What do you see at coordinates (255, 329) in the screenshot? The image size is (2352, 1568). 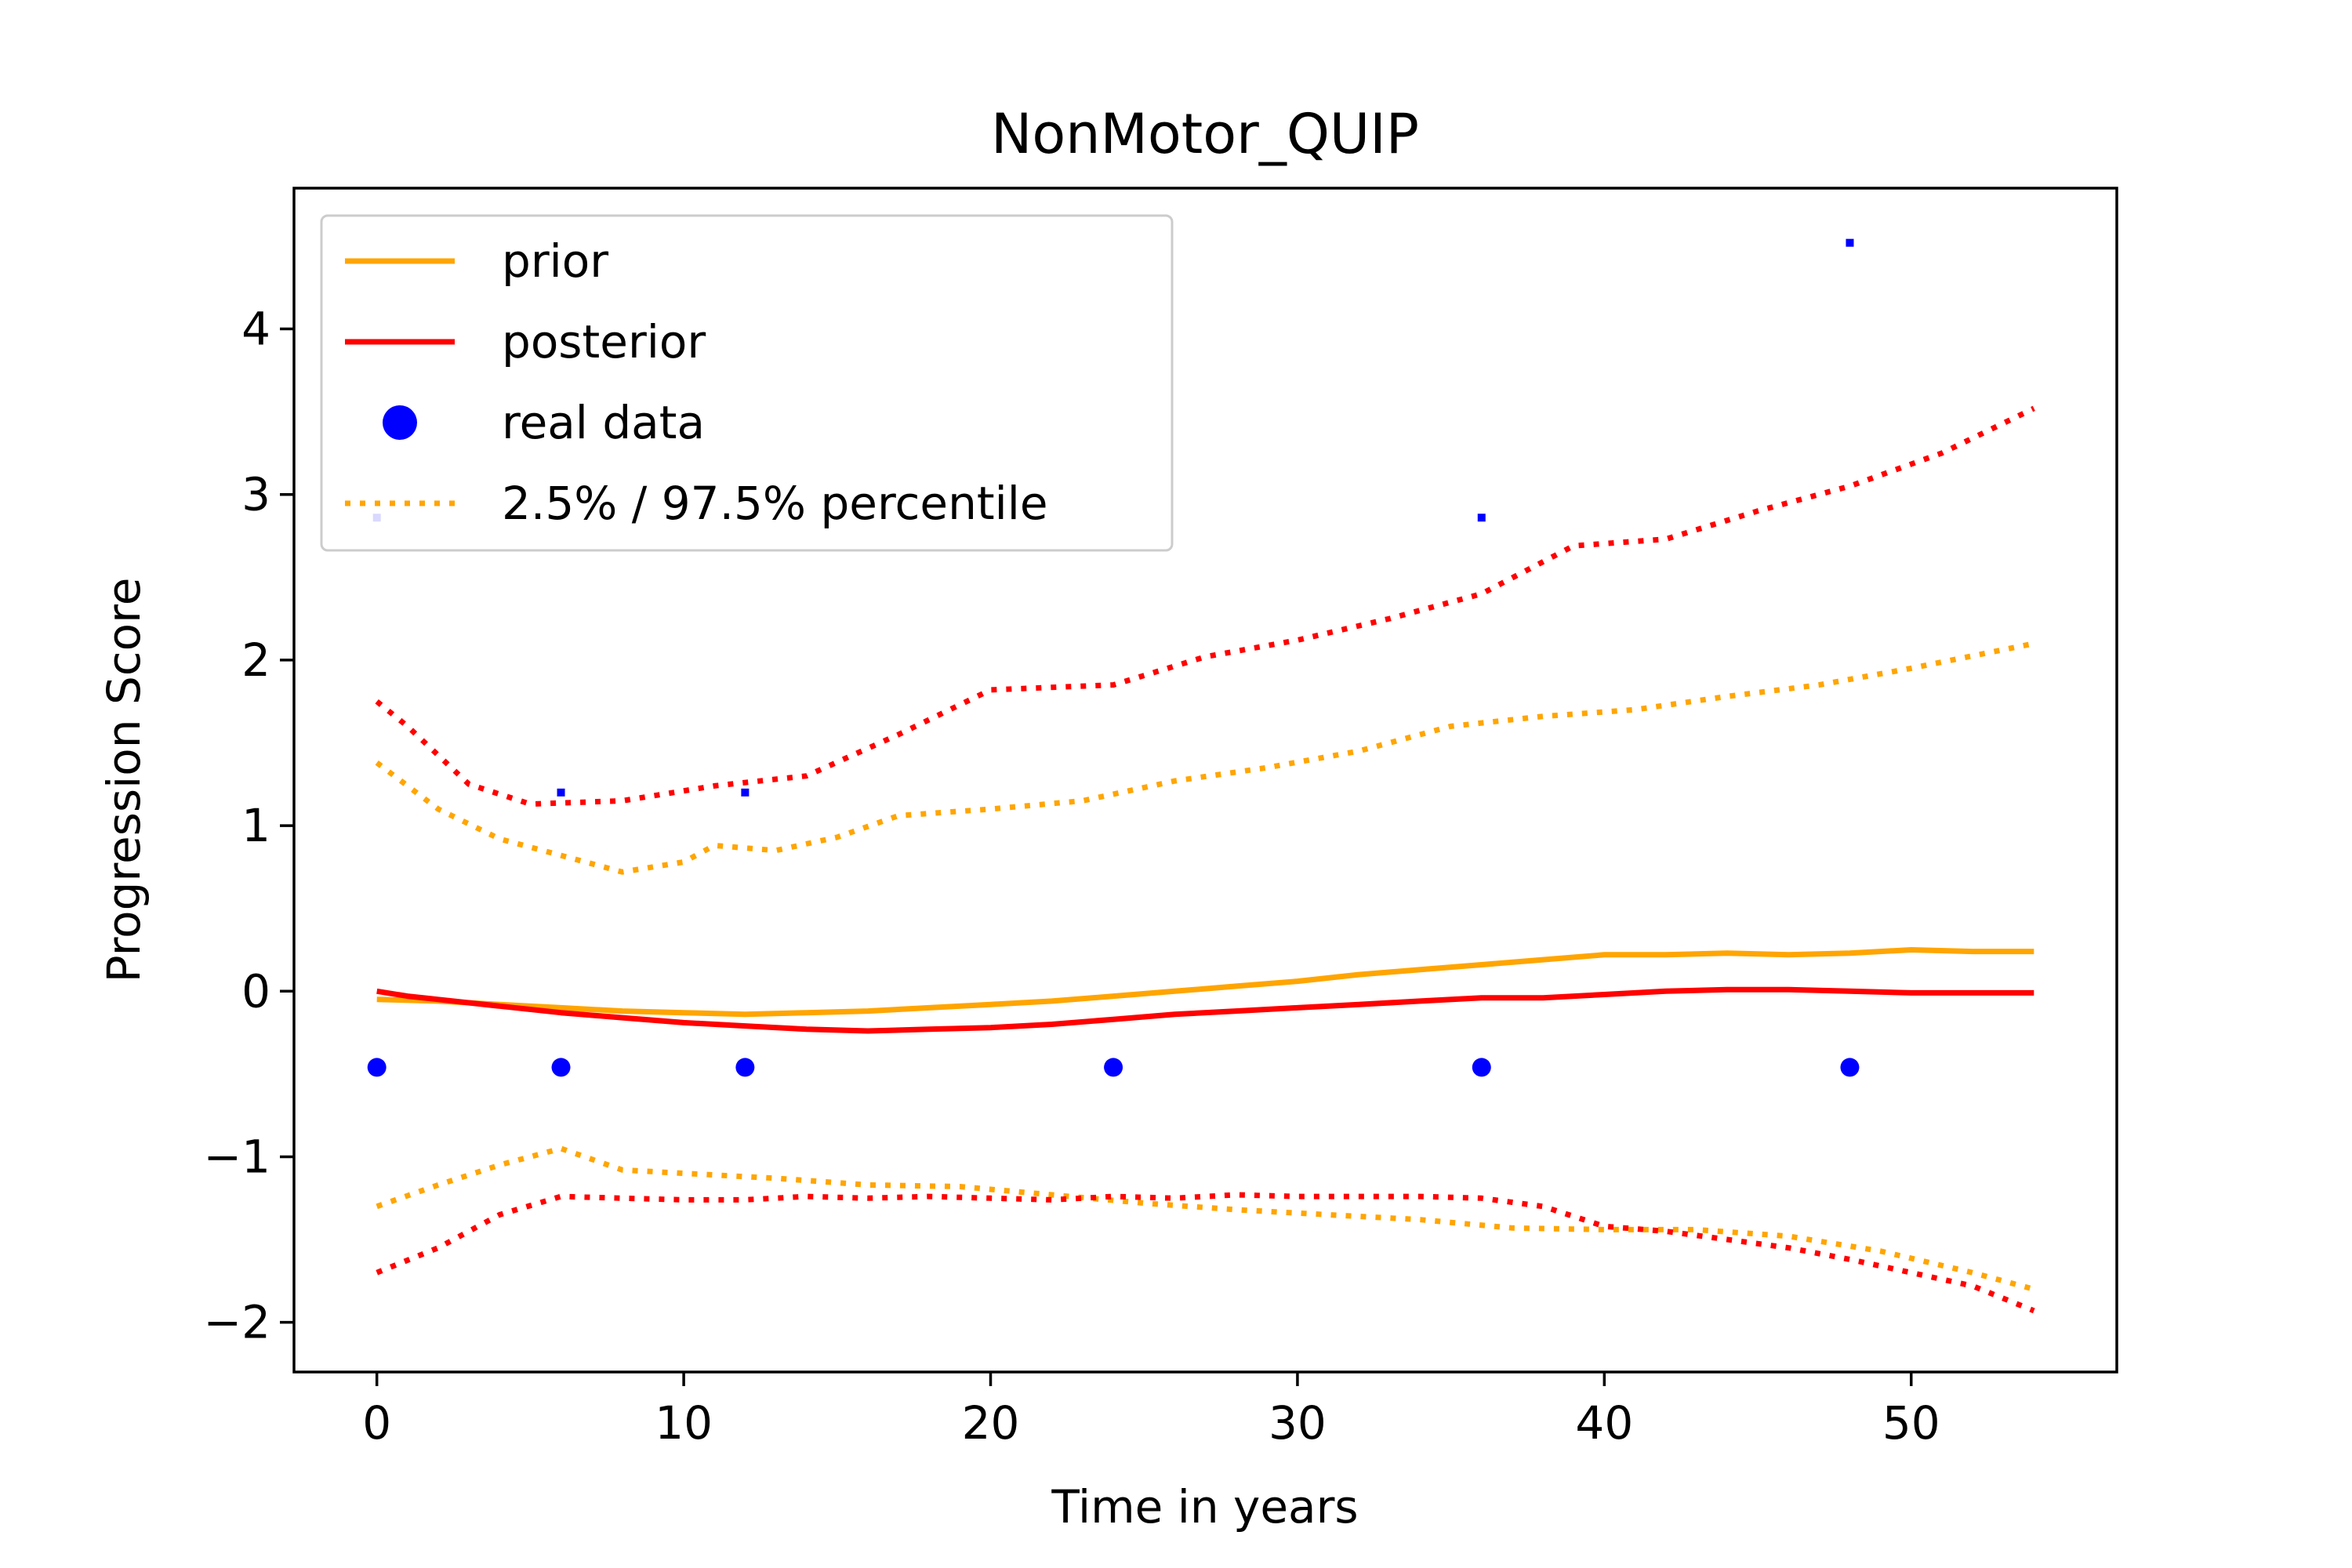 I see `y-tick-label: 4` at bounding box center [255, 329].